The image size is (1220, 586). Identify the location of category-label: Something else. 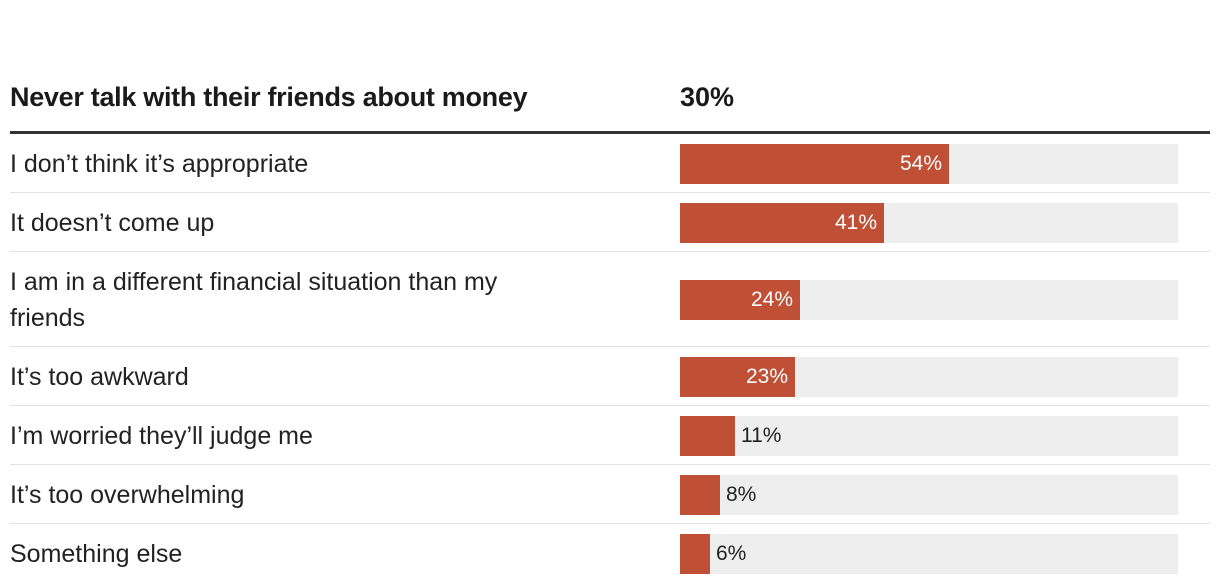
(96, 554).